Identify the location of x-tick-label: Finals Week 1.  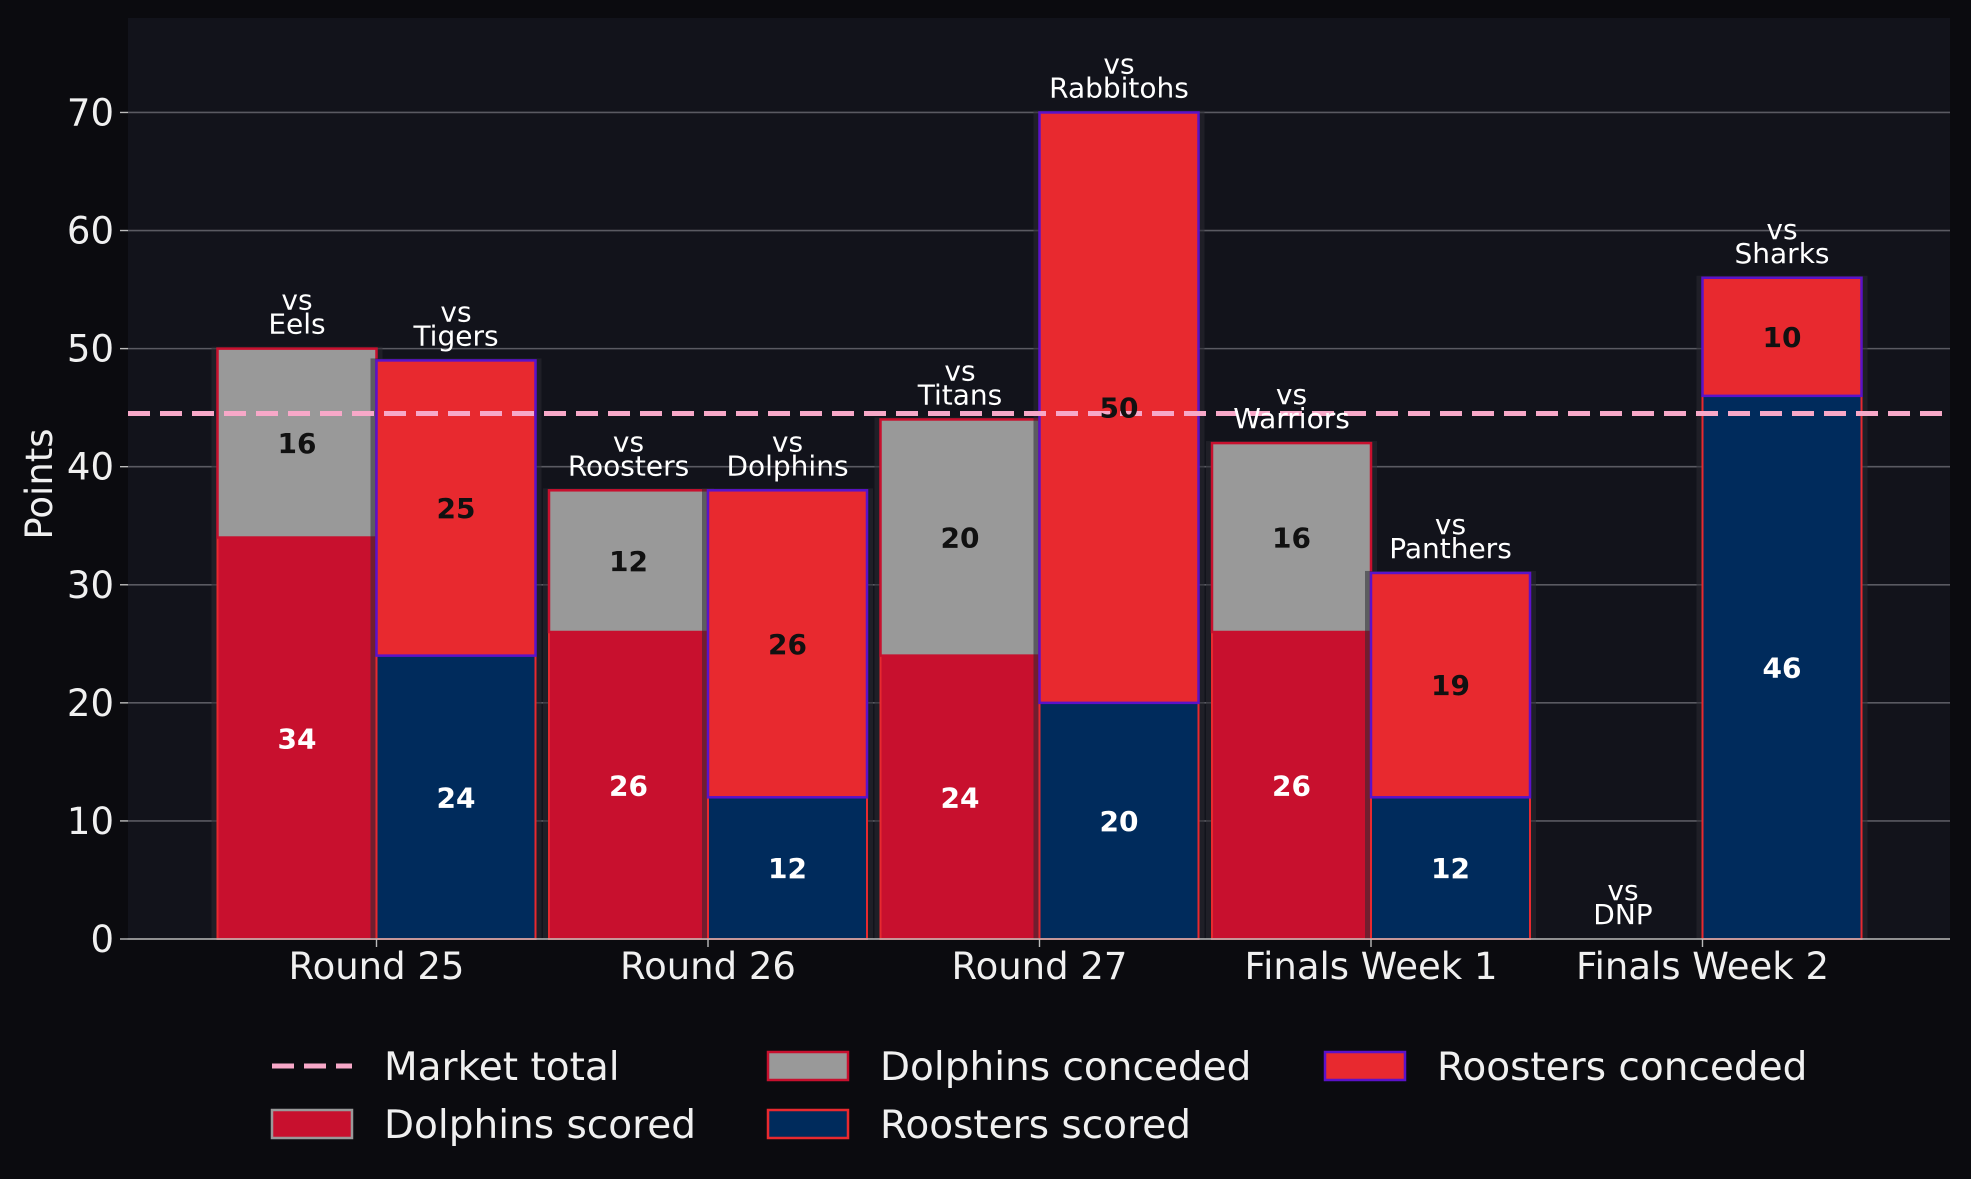
(1371, 966).